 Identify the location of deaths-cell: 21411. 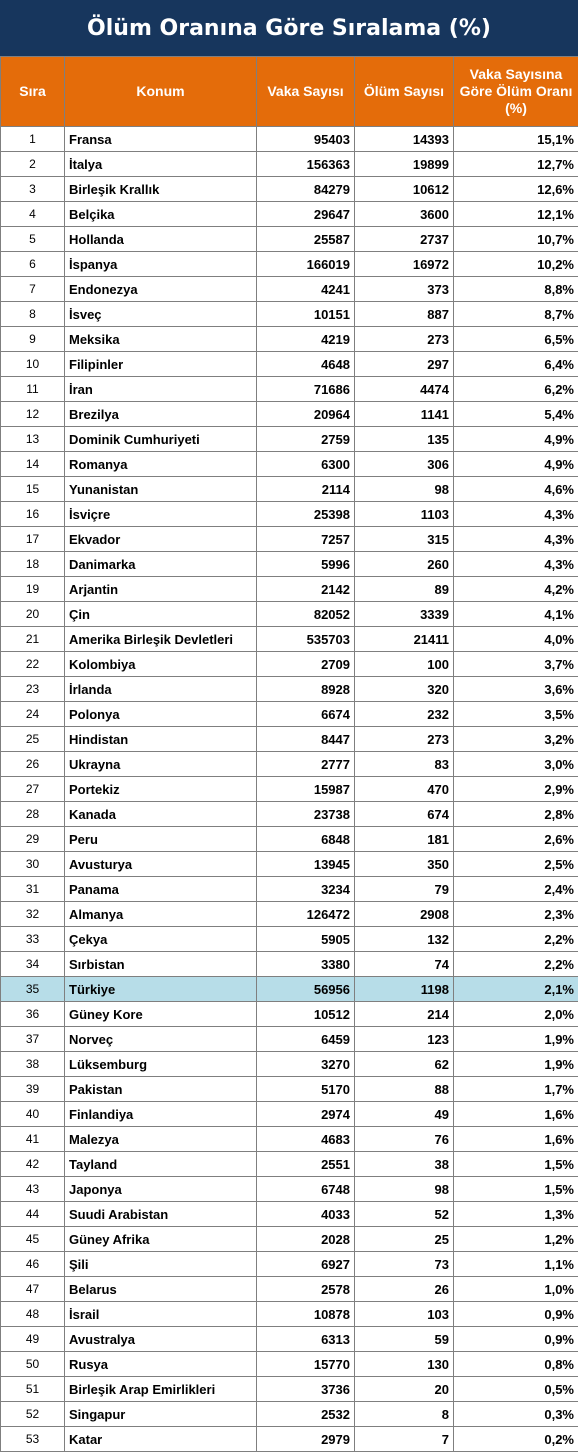
(404, 639).